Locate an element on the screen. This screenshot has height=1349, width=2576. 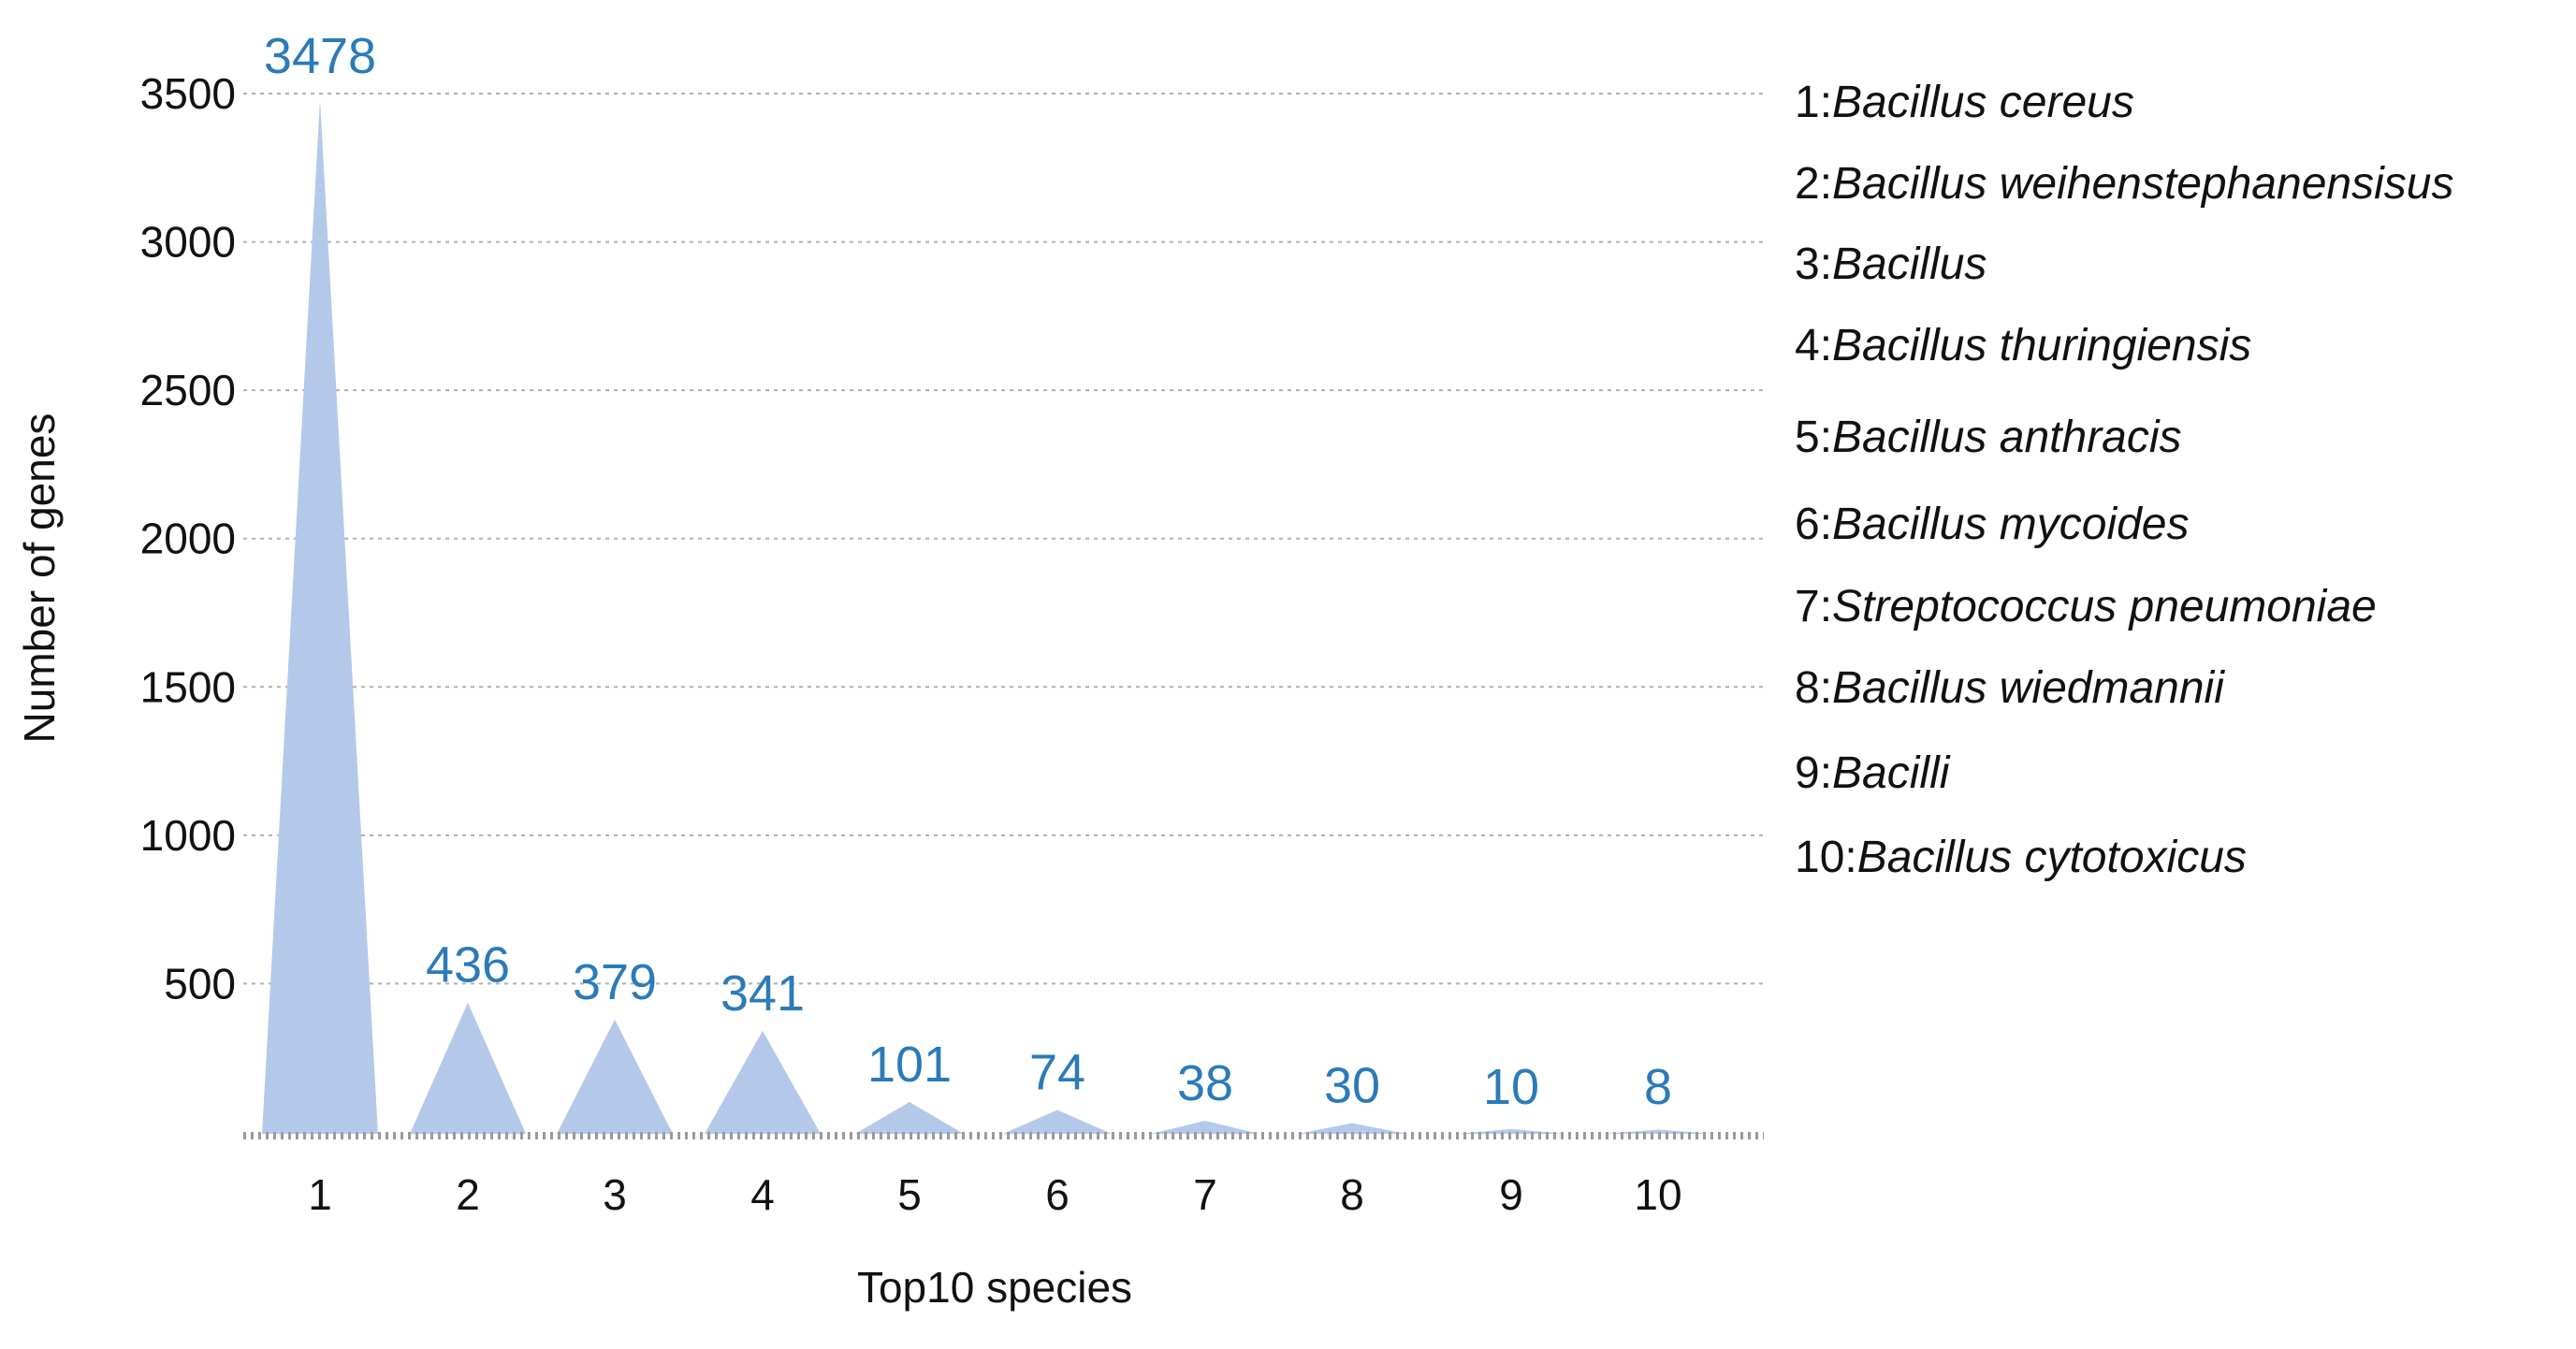
legend-entry: 2:Bacillus weihenstephanensisus is located at coordinates (2124, 184).